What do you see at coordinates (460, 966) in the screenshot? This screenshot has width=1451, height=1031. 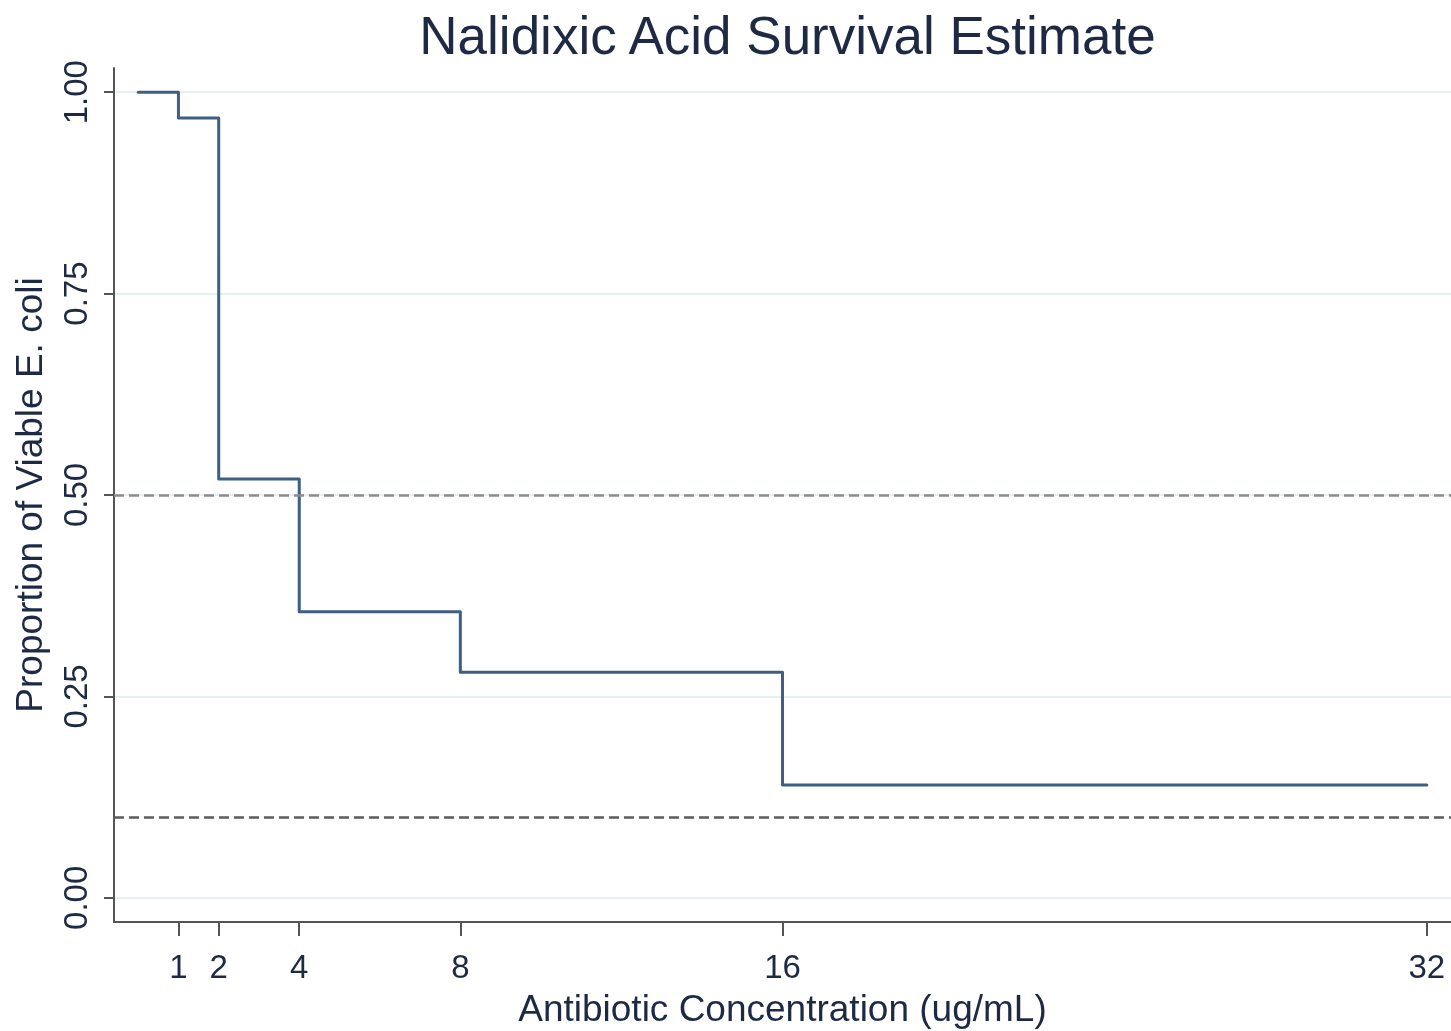 I see `x-tick-label: 8` at bounding box center [460, 966].